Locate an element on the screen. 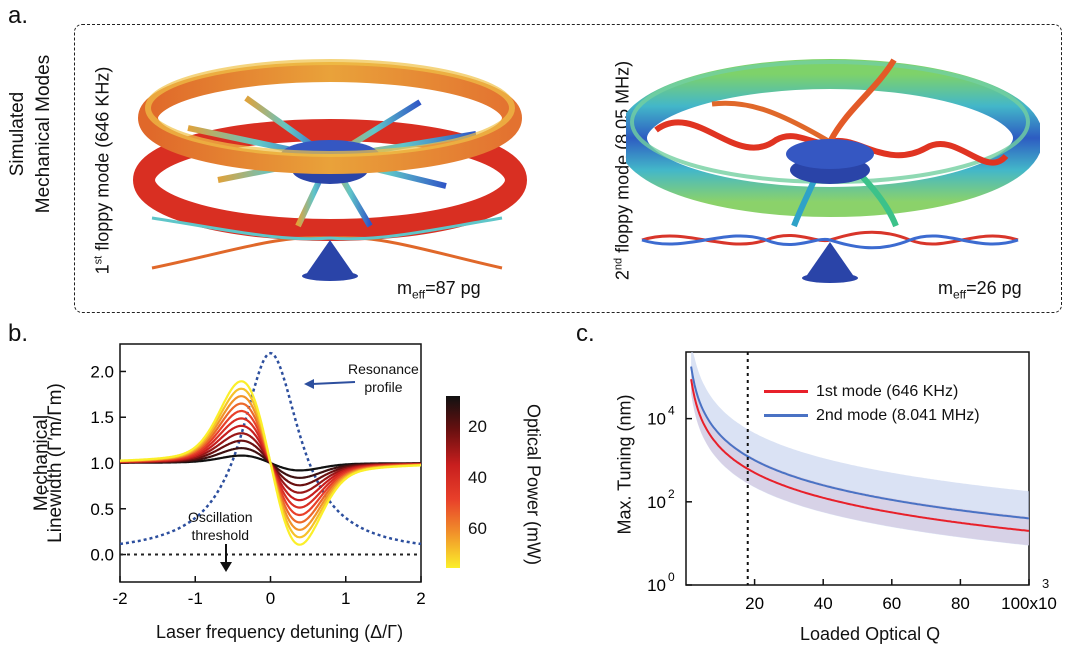 This screenshot has width=1072, height=648. panel-c-x-tick-label: 80 is located at coordinates (960, 603).